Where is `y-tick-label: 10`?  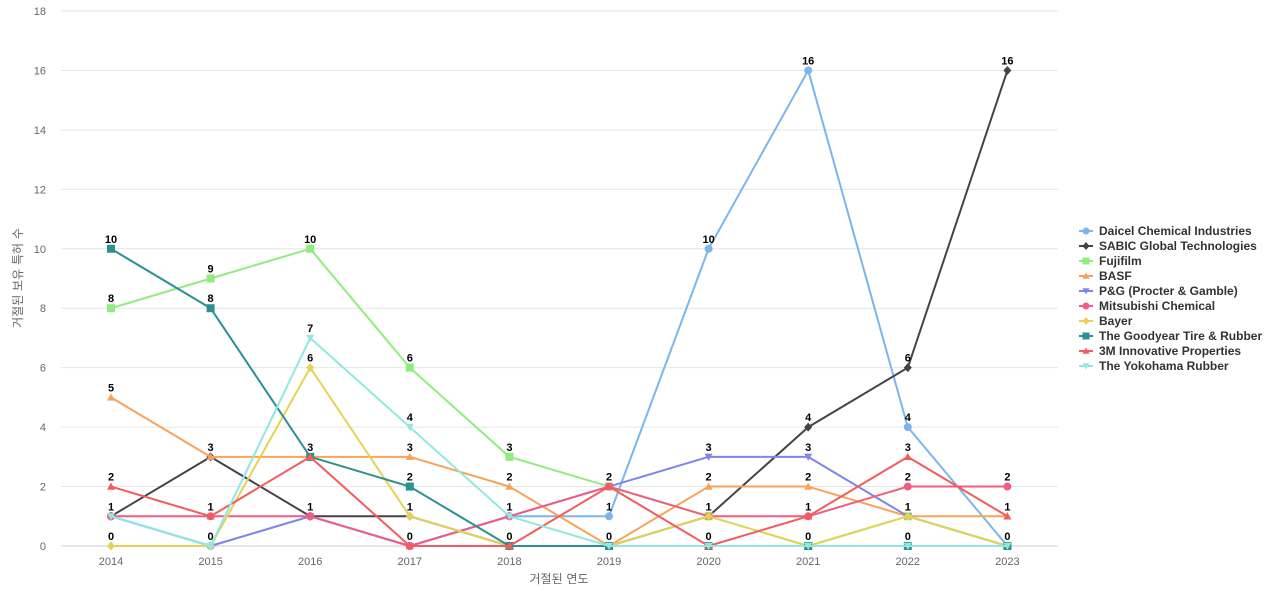 y-tick-label: 10 is located at coordinates (40, 250).